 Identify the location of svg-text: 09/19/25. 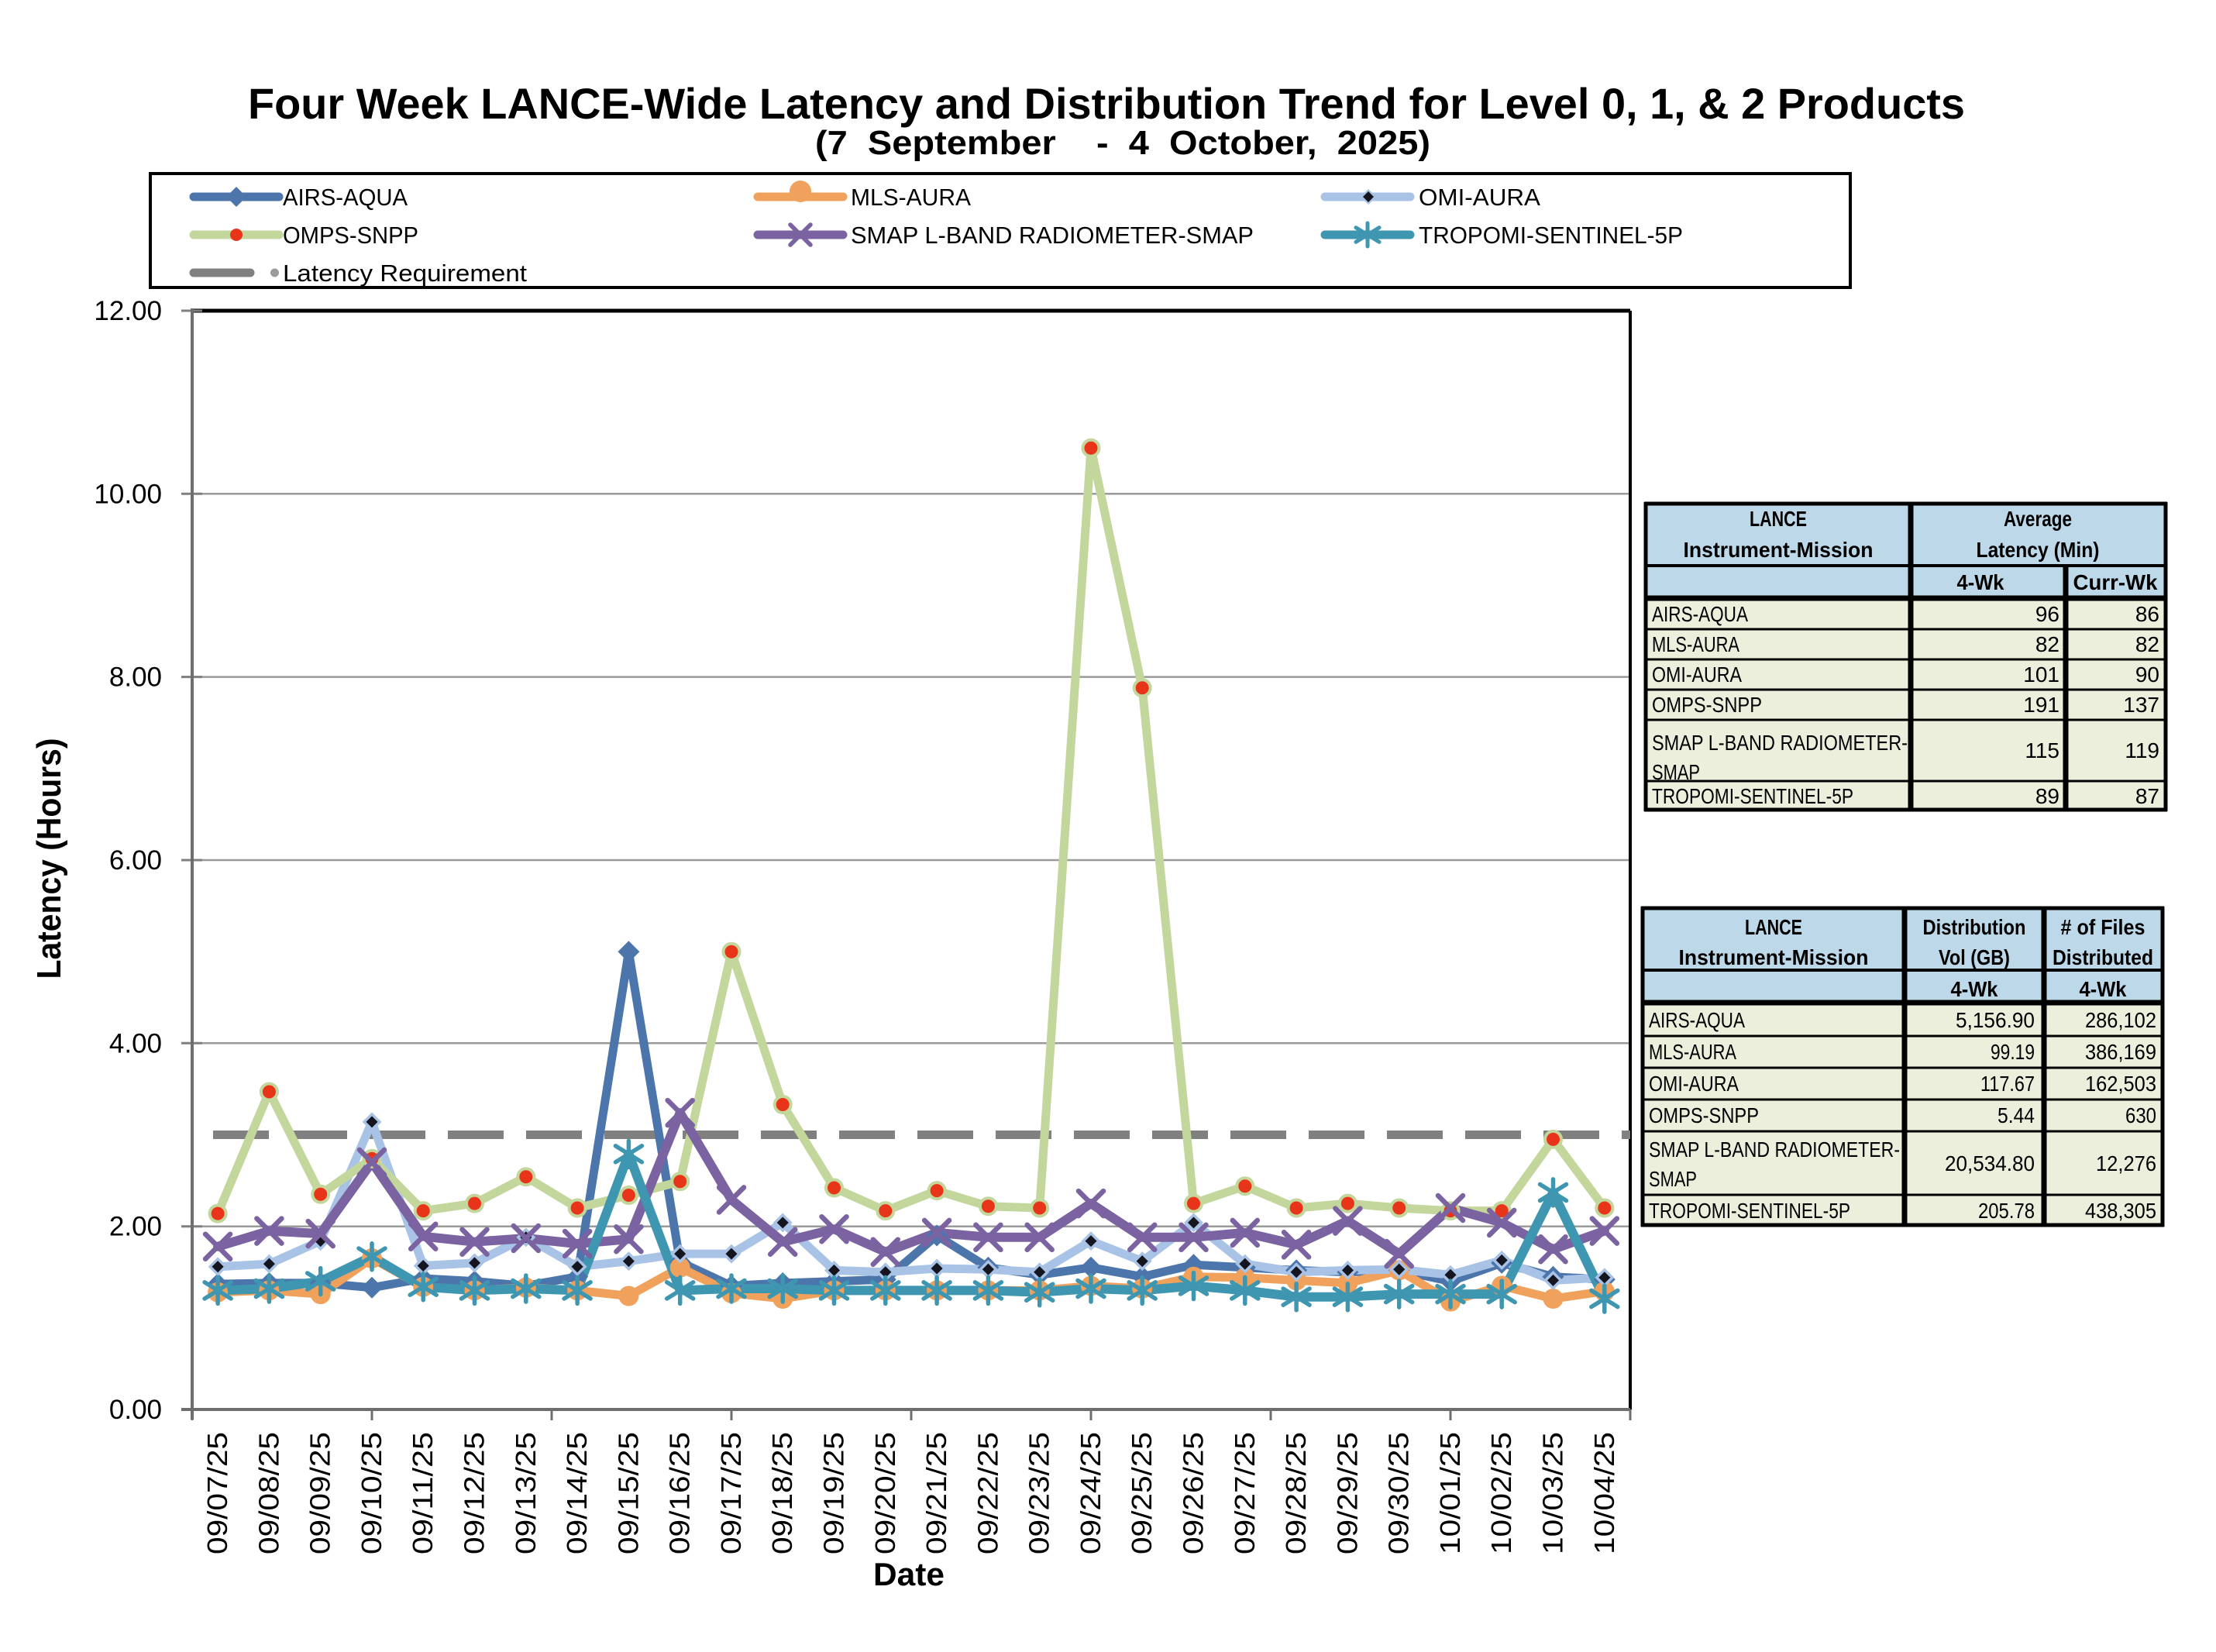
(834, 1493).